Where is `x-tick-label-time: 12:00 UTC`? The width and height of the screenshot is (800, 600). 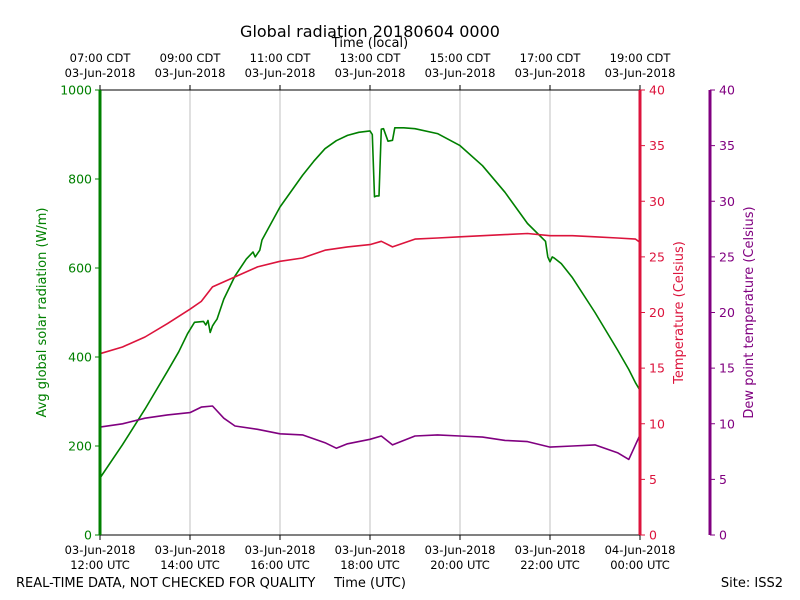 x-tick-label-time: 12:00 UTC is located at coordinates (100, 565).